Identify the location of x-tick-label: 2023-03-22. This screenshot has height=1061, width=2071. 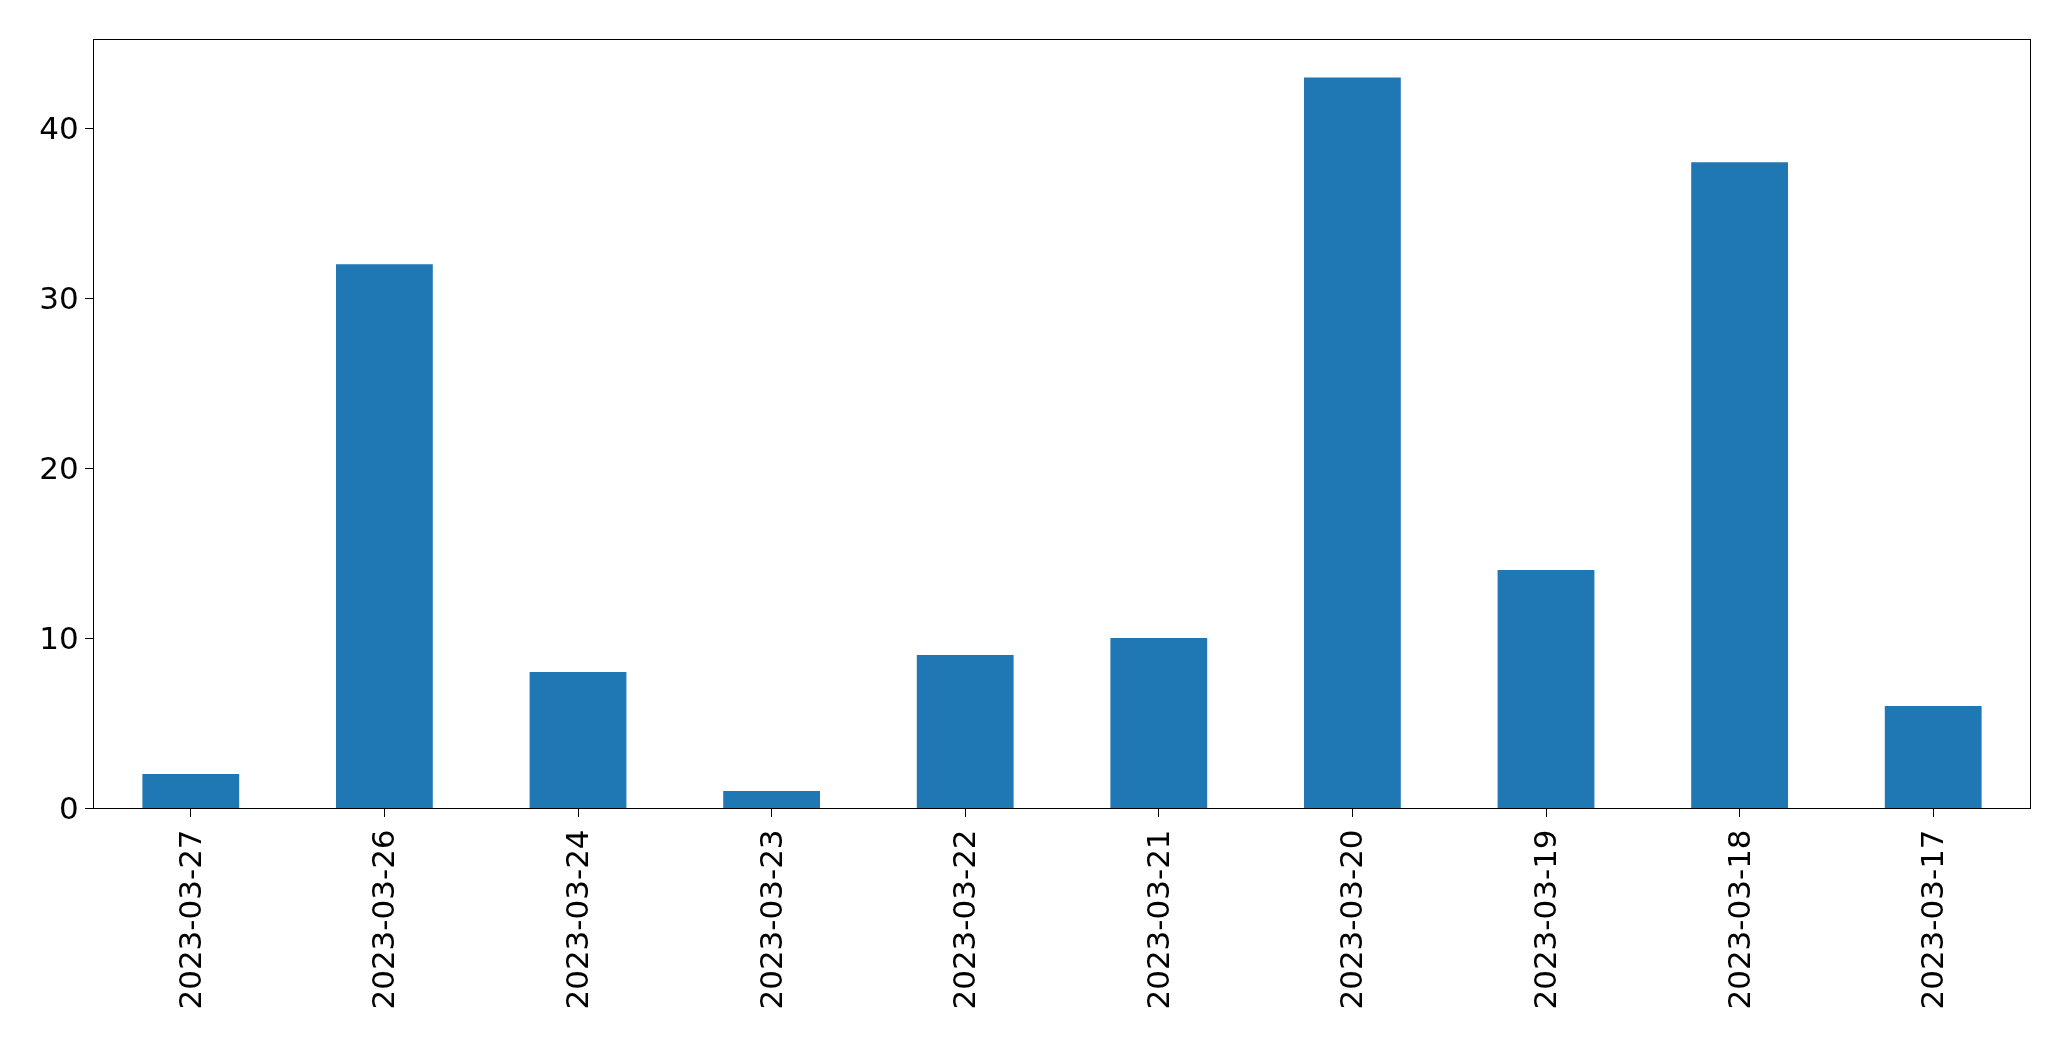
(964, 919).